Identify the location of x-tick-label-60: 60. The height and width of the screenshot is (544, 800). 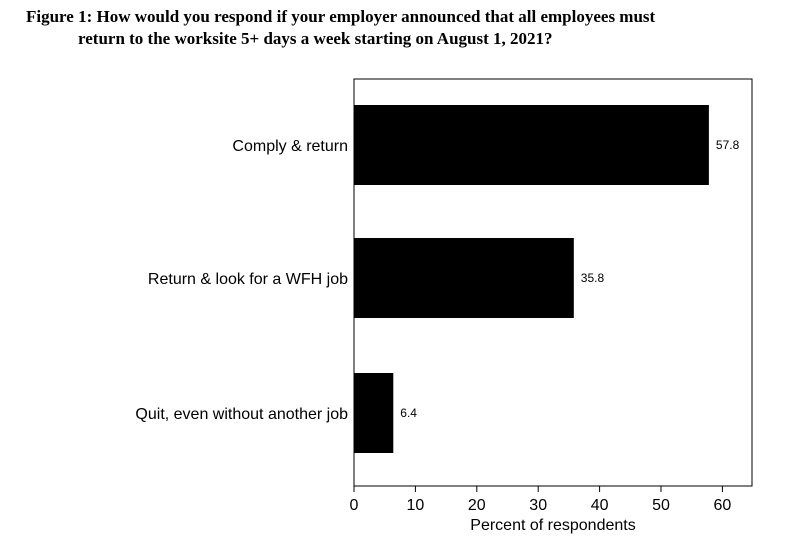
(723, 505).